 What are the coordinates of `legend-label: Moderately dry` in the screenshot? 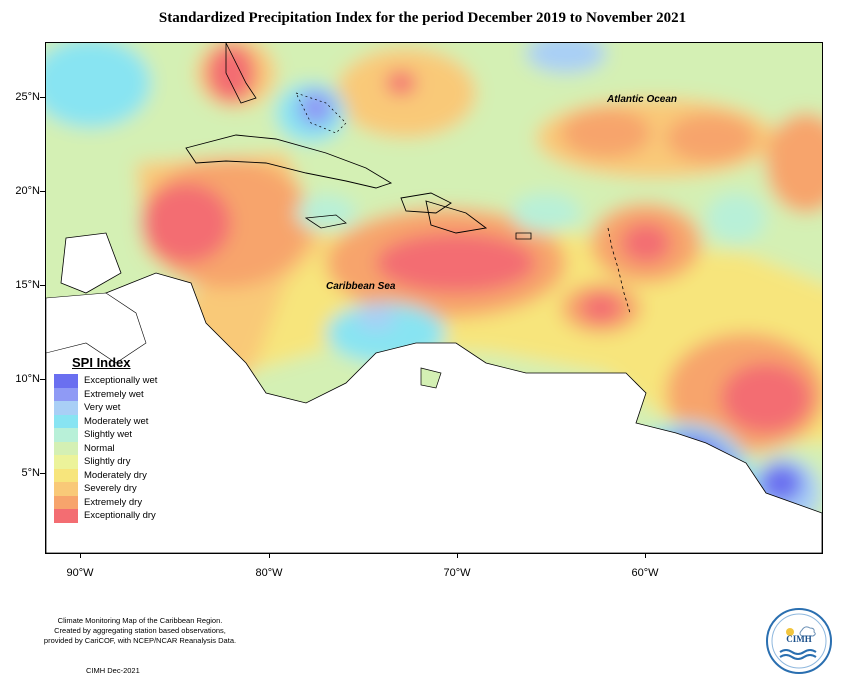 It's located at (115, 475).